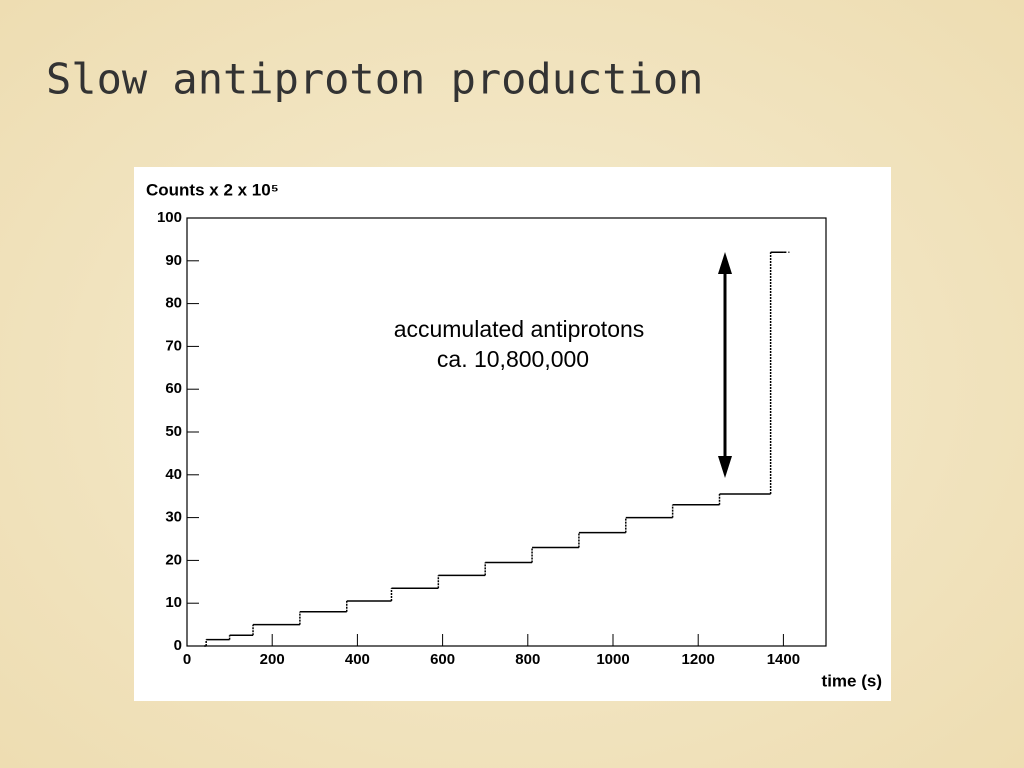 Image resolution: width=1024 pixels, height=768 pixels. I want to click on y-tick-label: 90, so click(173, 260).